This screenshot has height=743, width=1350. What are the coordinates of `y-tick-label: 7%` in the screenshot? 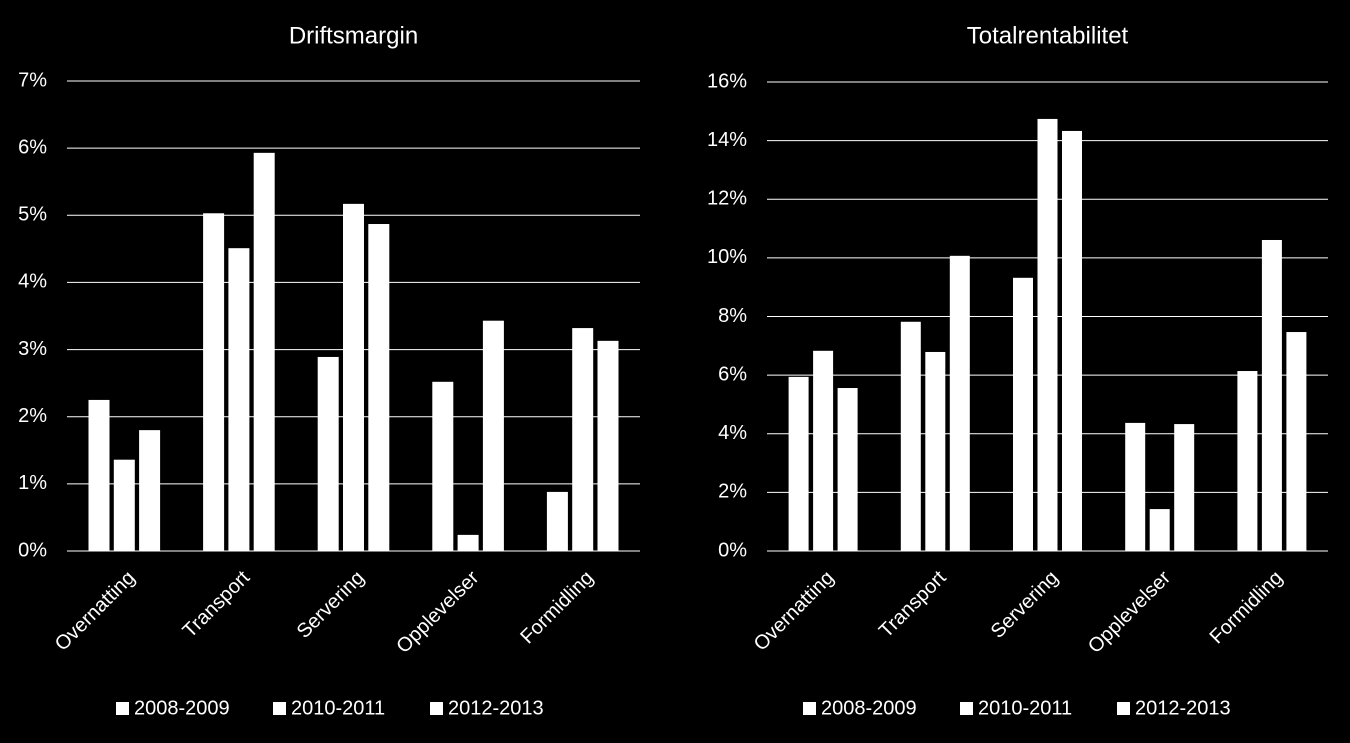 It's located at (32, 80).